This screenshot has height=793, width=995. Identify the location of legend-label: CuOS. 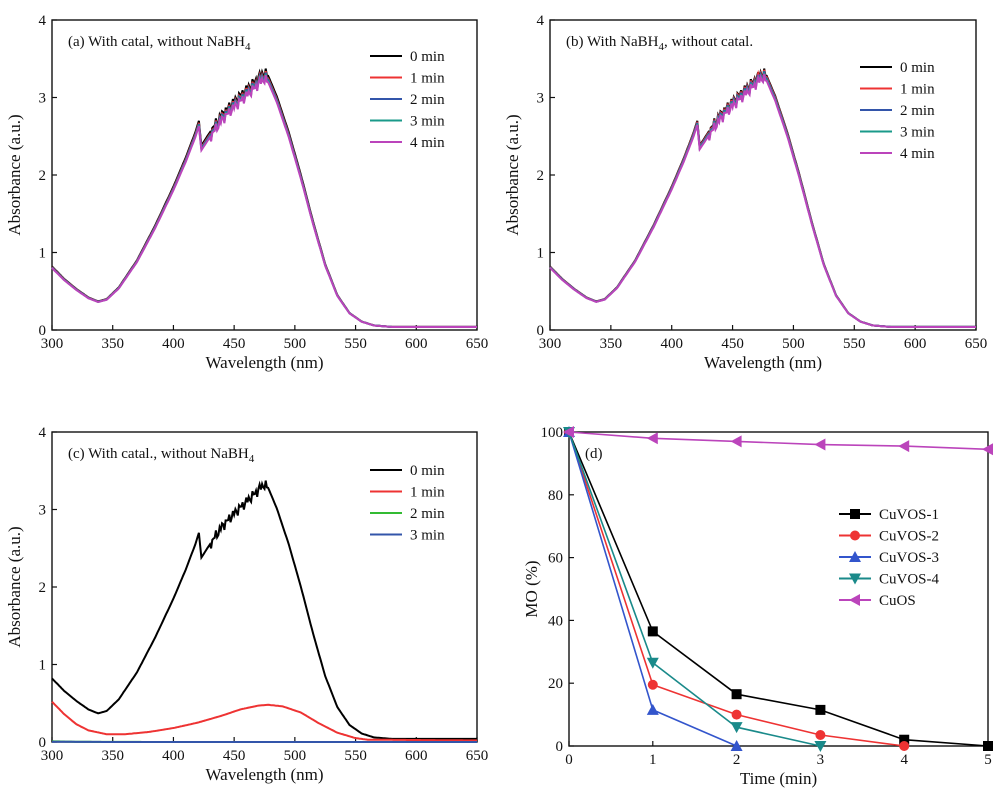
(897, 601).